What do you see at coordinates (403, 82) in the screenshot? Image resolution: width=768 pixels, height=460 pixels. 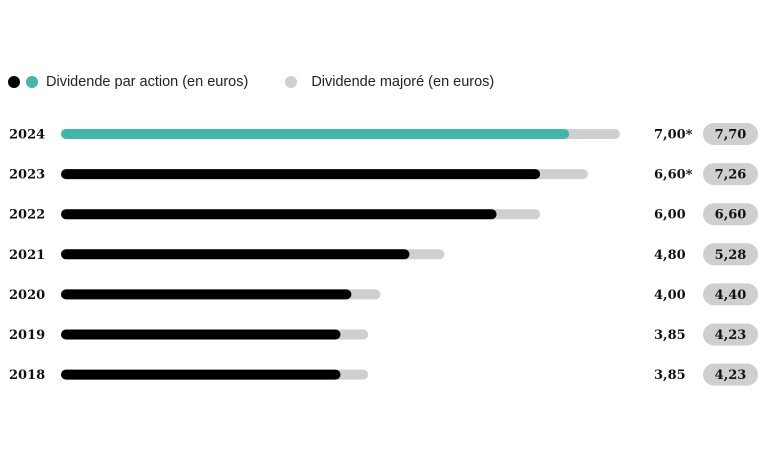 I see `legend-label-enhanced: Dividende majoré (en euros)` at bounding box center [403, 82].